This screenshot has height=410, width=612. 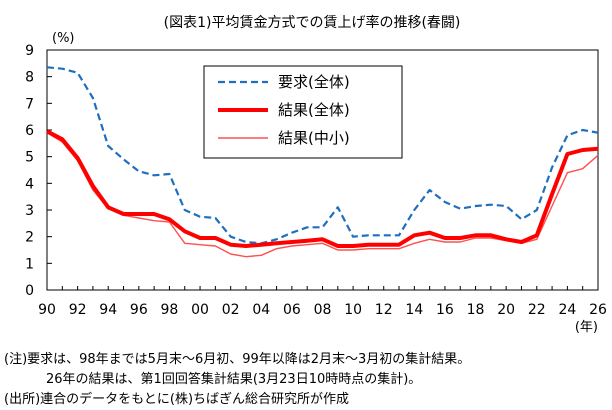 I want to click on y-tick-label: 1, so click(x=29, y=264).